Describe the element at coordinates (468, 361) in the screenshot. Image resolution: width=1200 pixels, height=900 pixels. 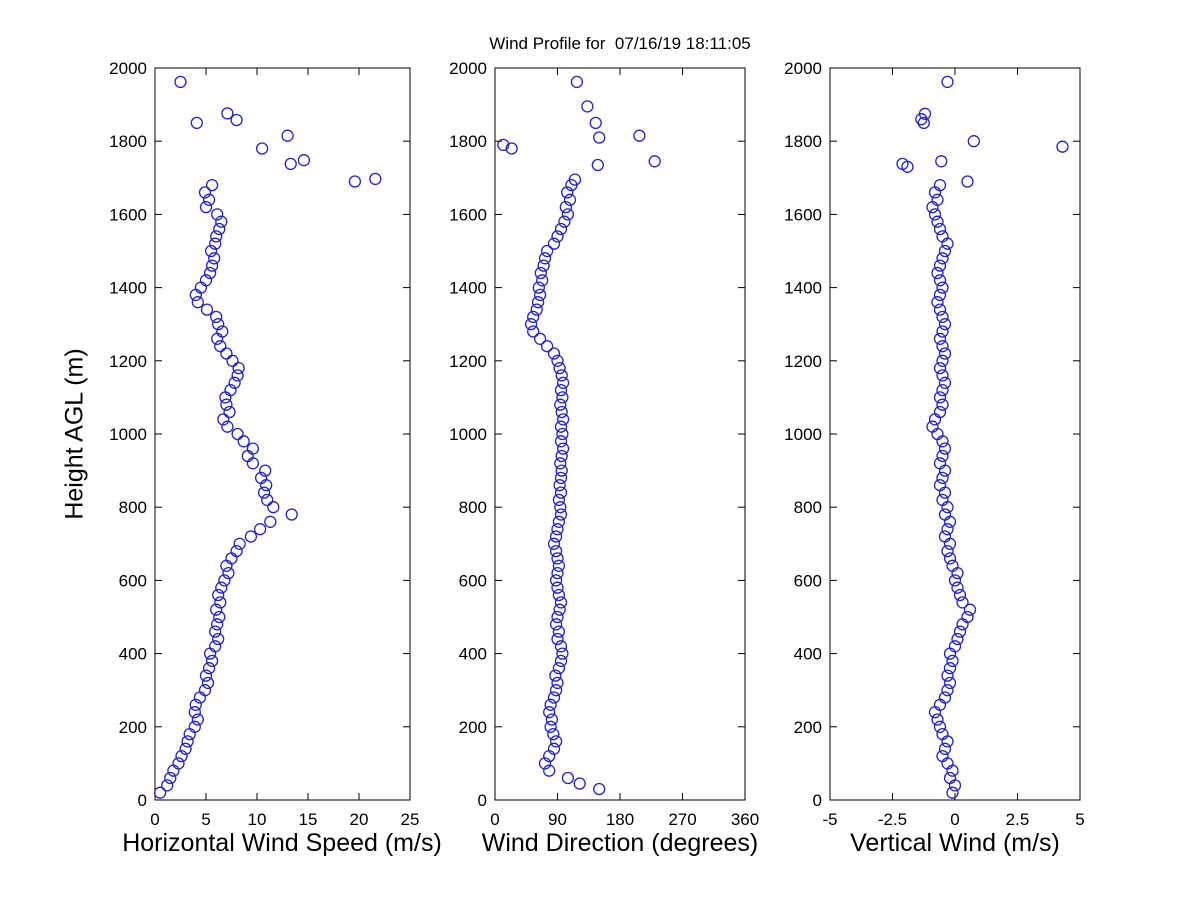
I see `y-tick-label: 1200` at that location.